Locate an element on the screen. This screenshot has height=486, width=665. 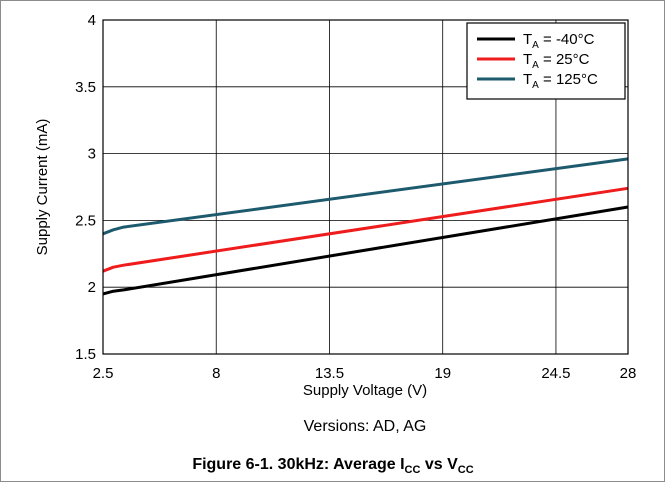
y-tick-label: 3.5 is located at coordinates (85, 87).